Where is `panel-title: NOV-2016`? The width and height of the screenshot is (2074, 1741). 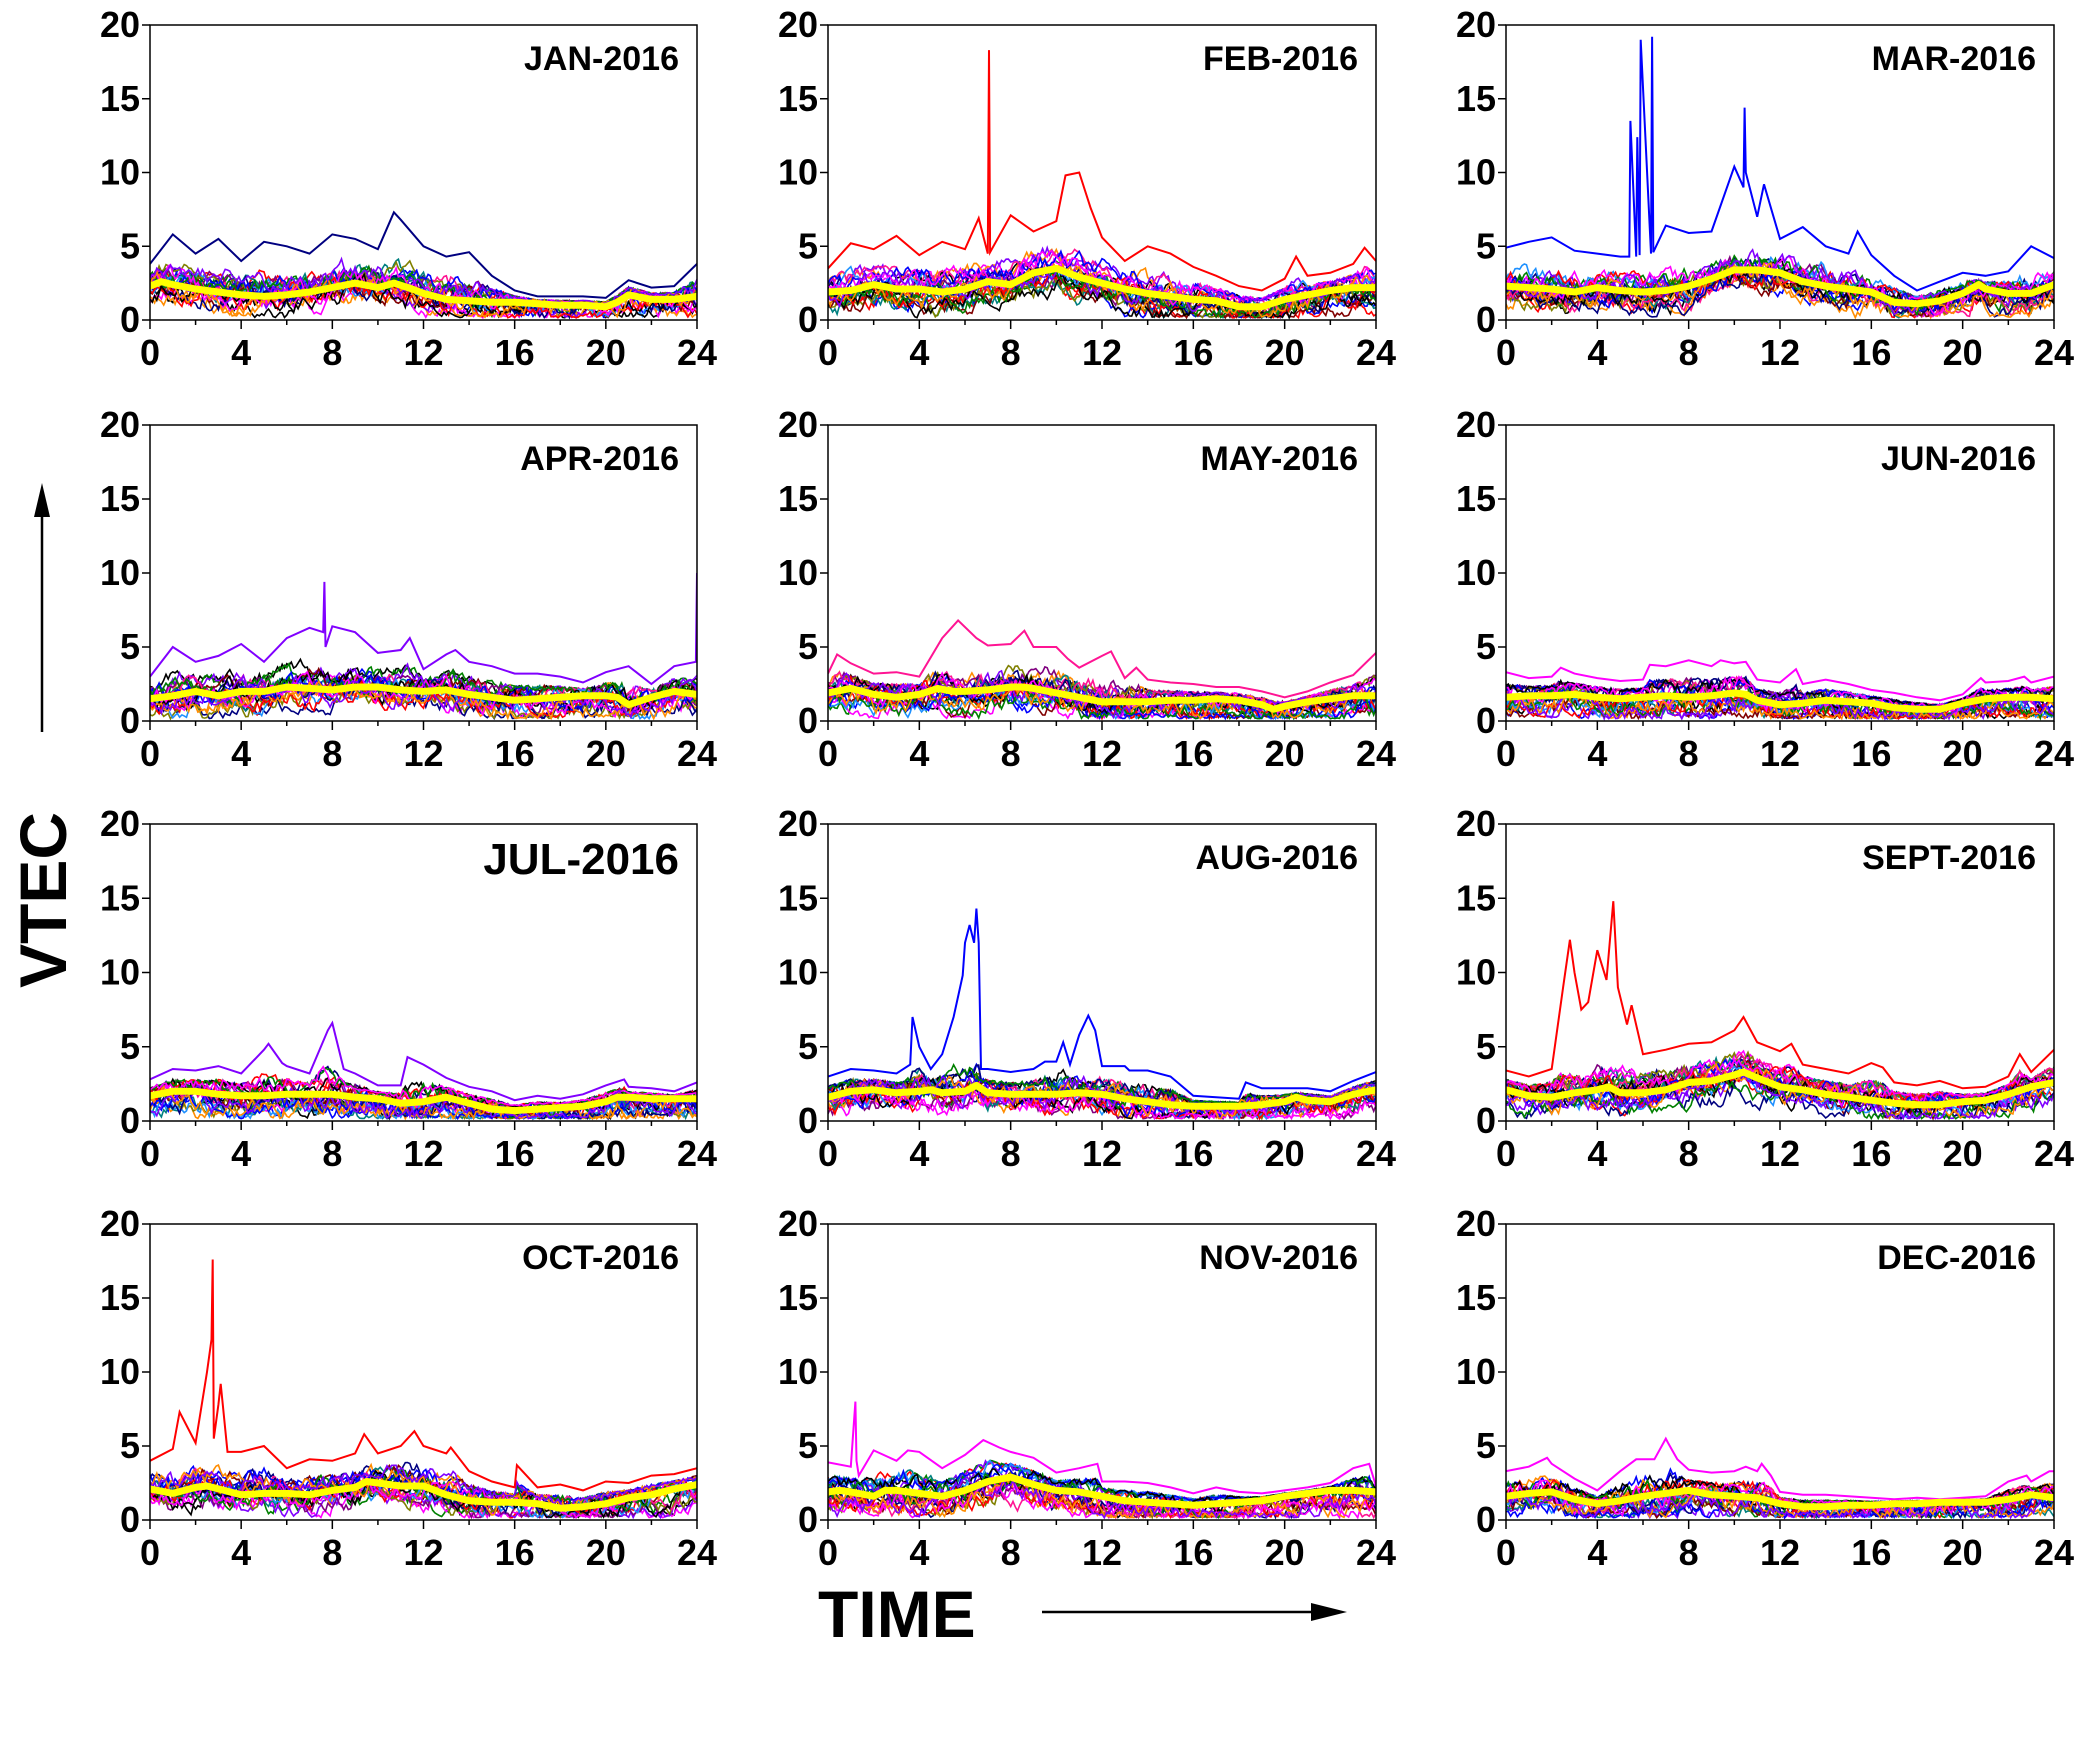 panel-title: NOV-2016 is located at coordinates (1278, 1258).